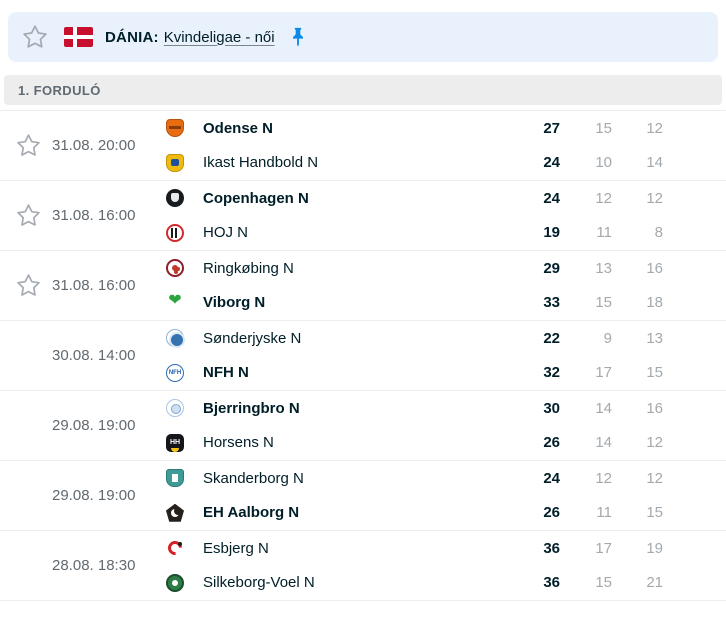  What do you see at coordinates (175, 372) in the screenshot?
I see `nfh-logo-icon: NFH` at bounding box center [175, 372].